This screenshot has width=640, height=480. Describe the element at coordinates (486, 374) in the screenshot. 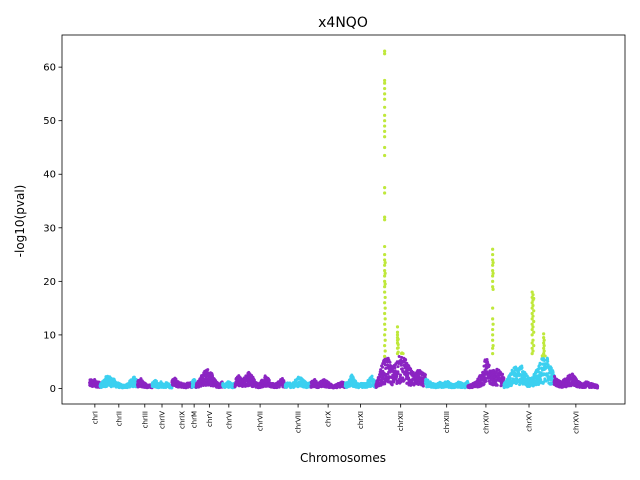

I see `chromosome-points-chrXIV` at that location.